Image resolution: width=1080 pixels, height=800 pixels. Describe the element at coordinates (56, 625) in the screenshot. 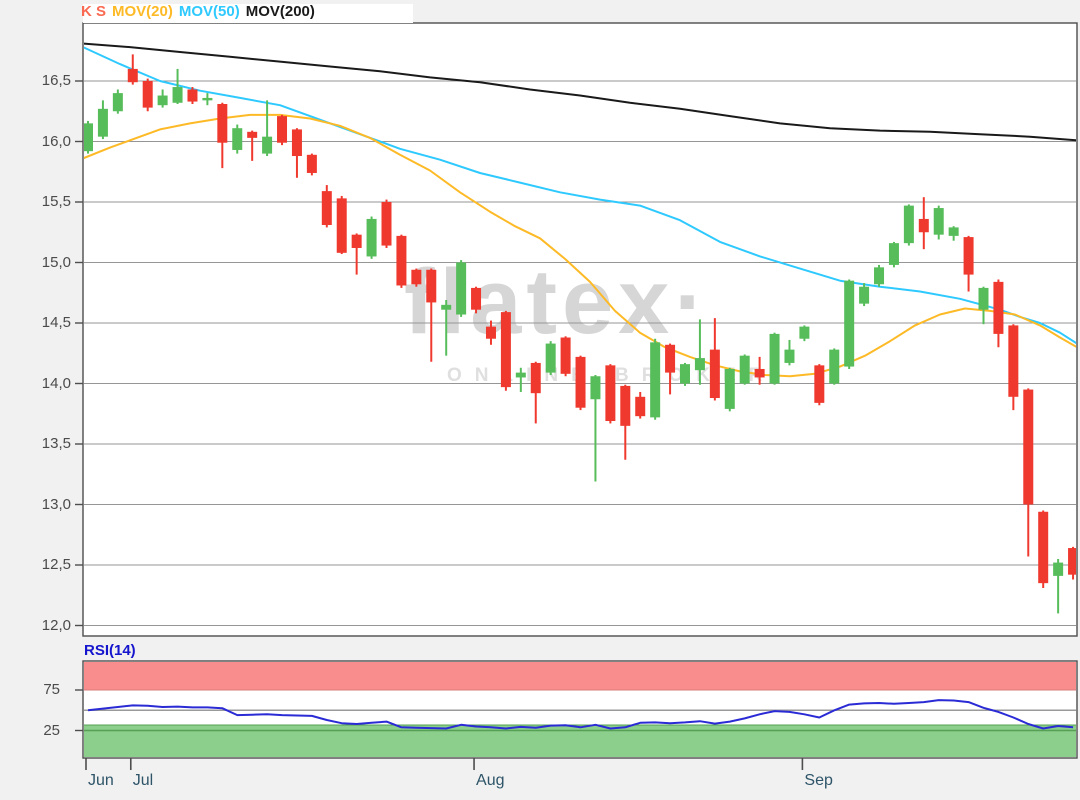

I see `price-tick-label: 12,0` at that location.